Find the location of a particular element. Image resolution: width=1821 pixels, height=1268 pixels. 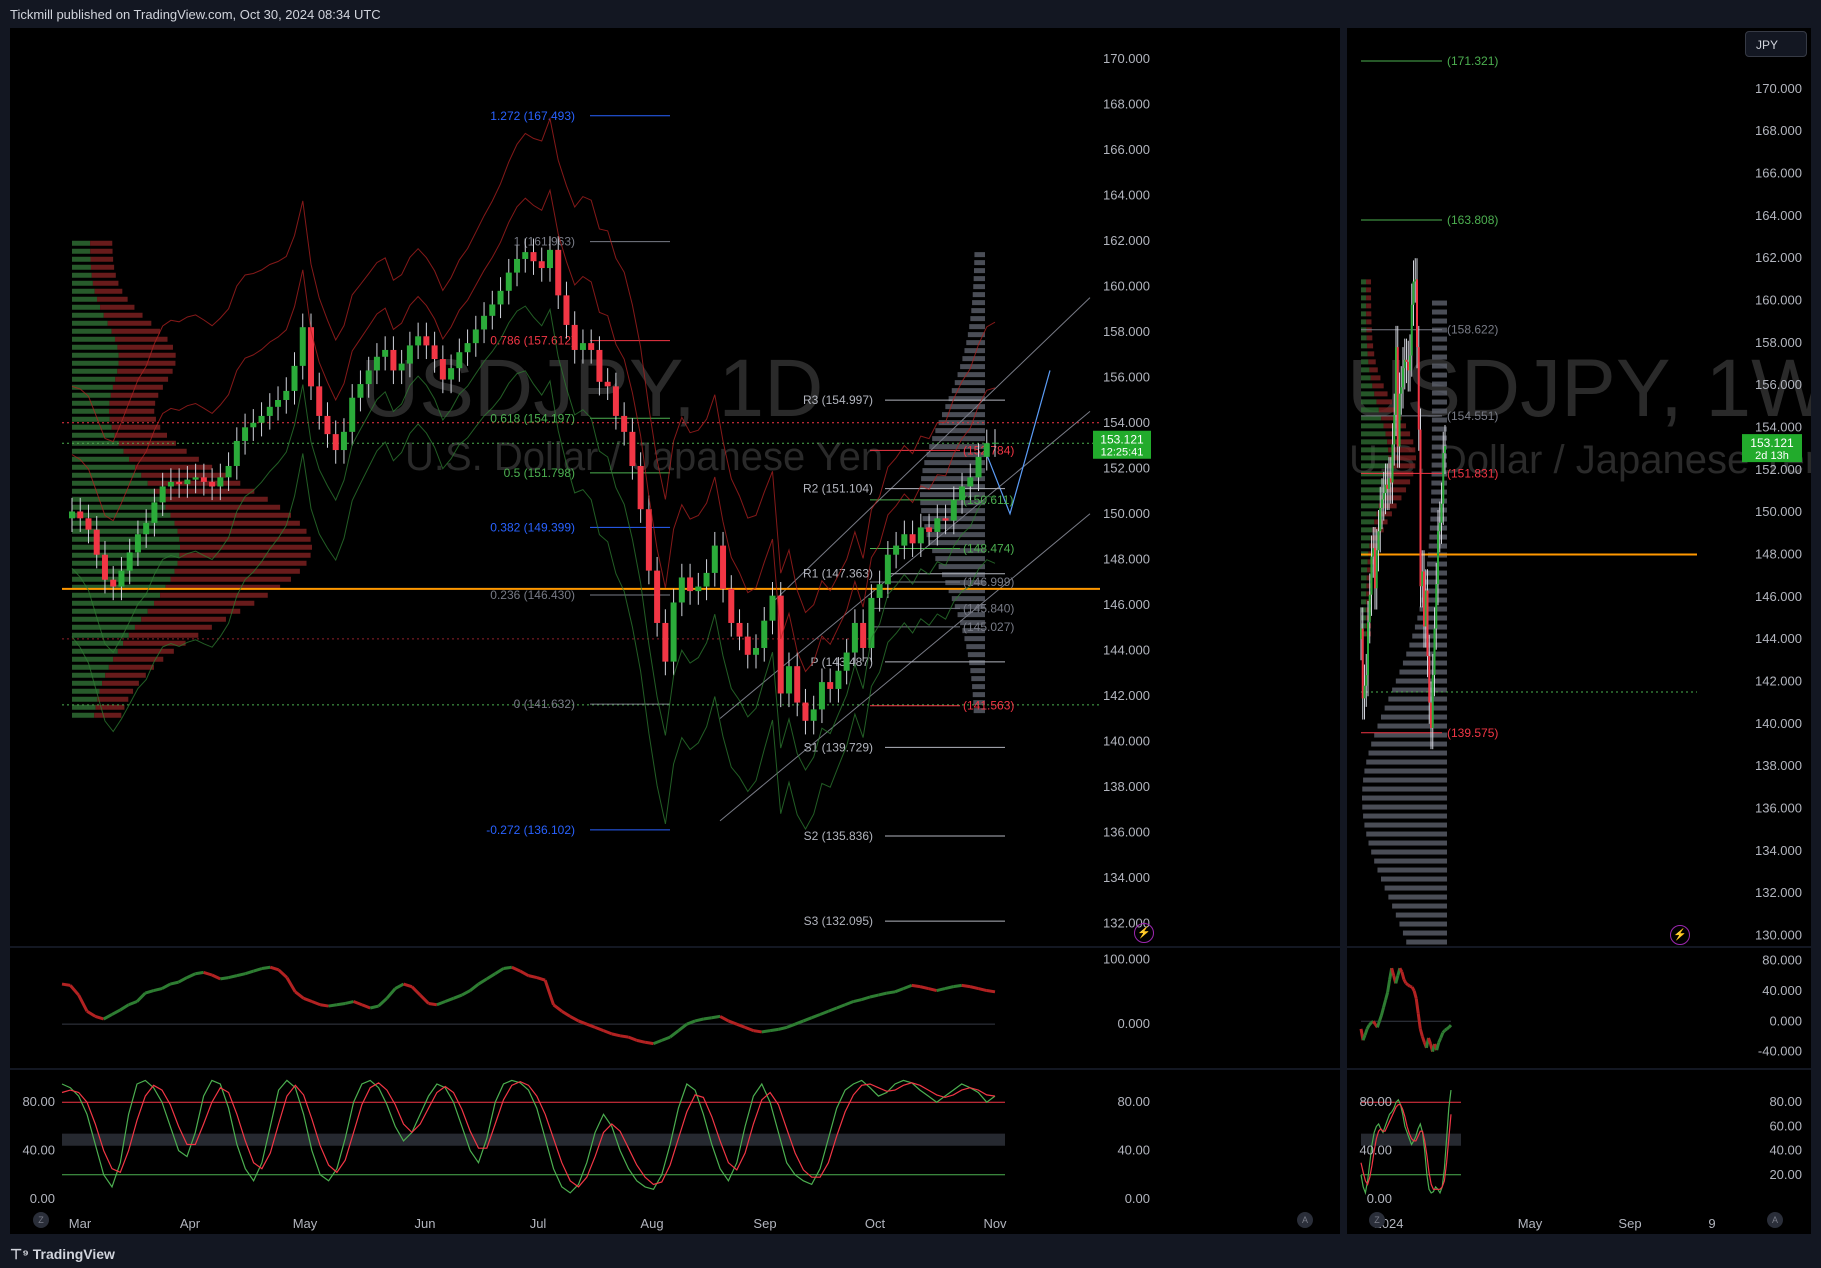

alert-bolt-icon: ⚡ is located at coordinates (1144, 933).